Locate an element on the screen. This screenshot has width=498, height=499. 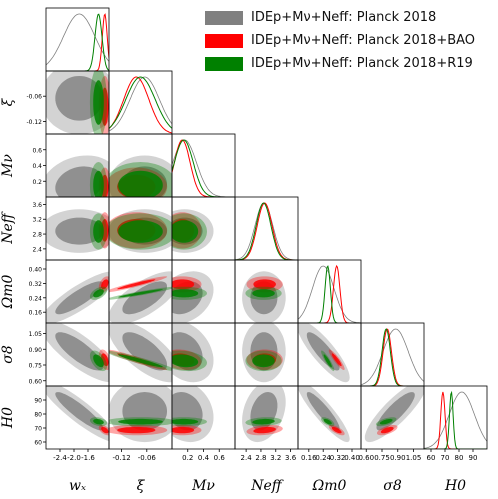
panel-wx-h0 is located at coordinates (77, 414).